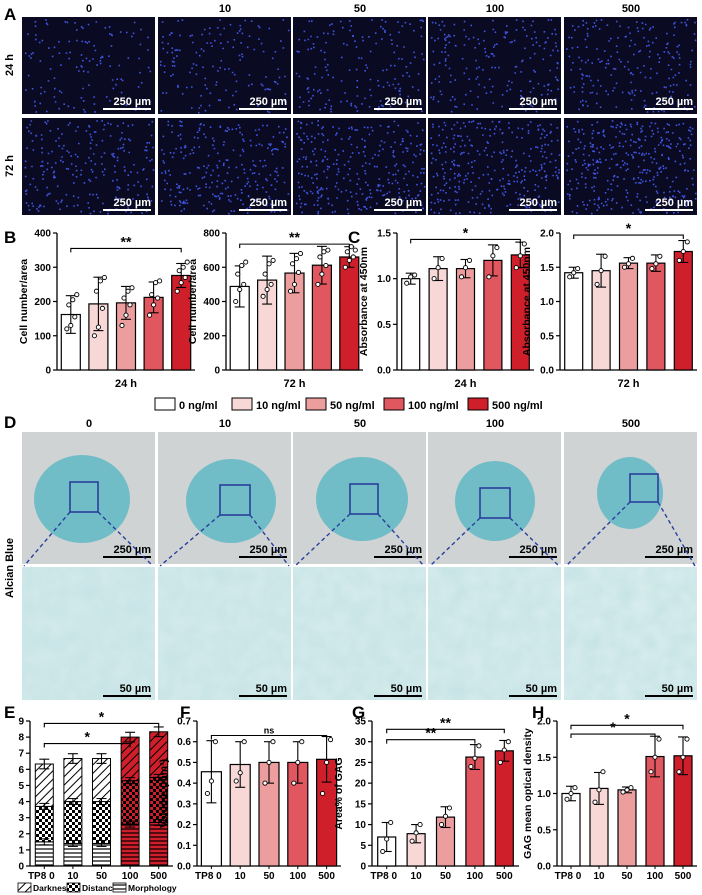  Describe the element at coordinates (97, 887) in the screenshot. I see `legend-e: Darkness Distance Morphology` at that location.